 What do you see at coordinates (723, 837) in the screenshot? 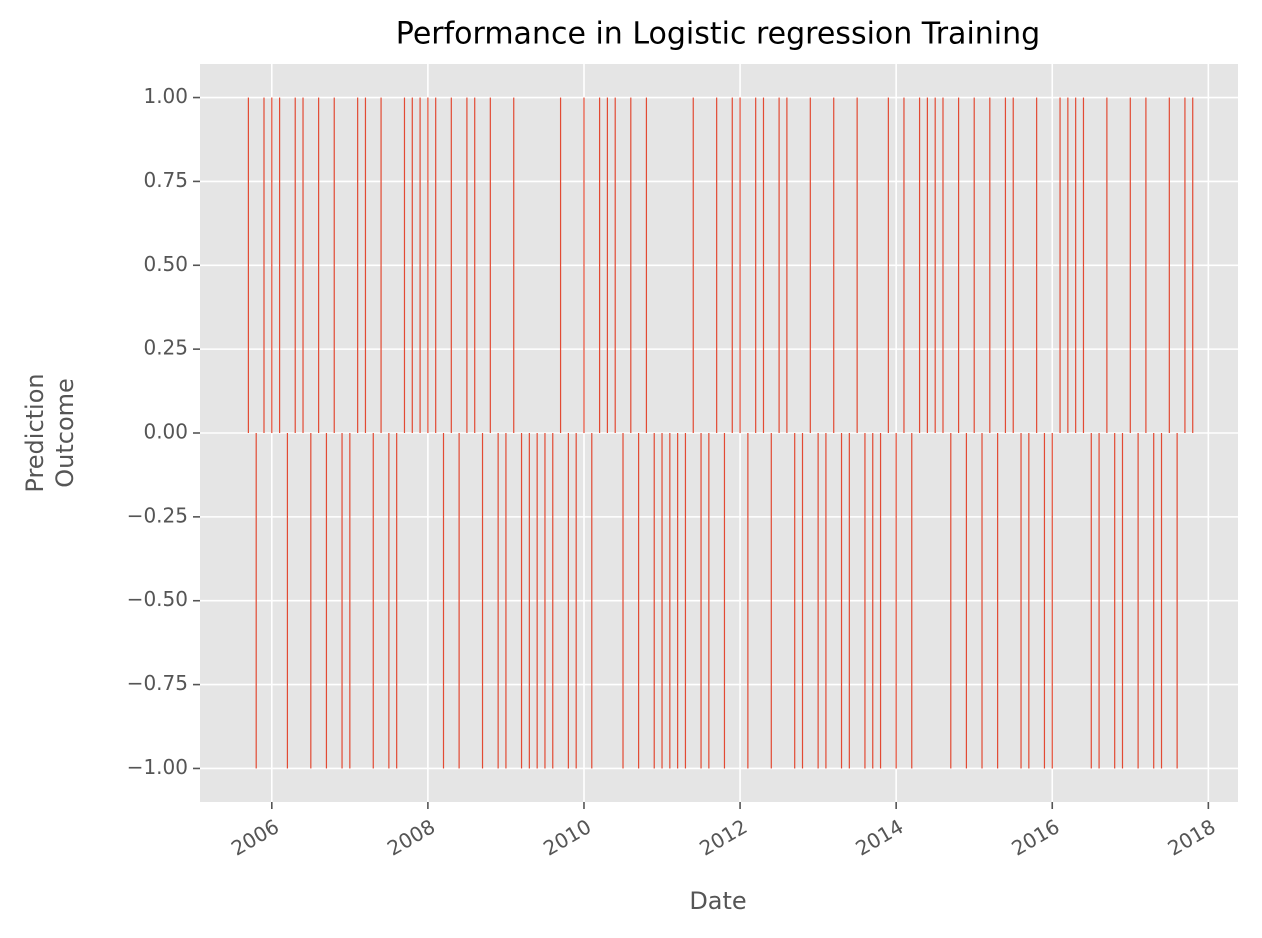
I see `x-tick-label: 2012` at bounding box center [723, 837].